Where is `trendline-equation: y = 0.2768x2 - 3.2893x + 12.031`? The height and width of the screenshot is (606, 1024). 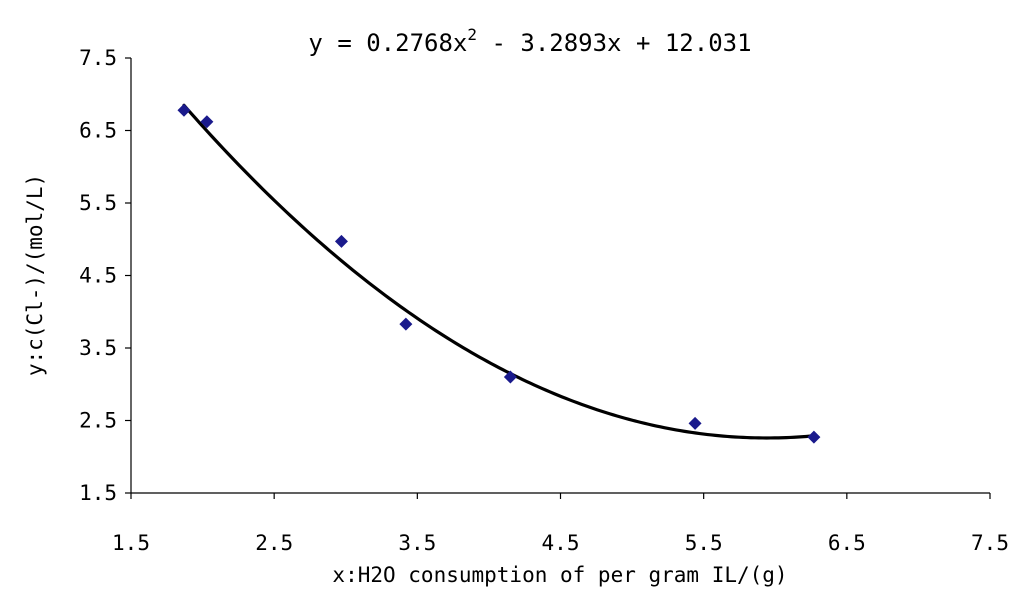
trendline-equation: y = 0.2768x2 - 3.2893x + 12.031 is located at coordinates (529, 41).